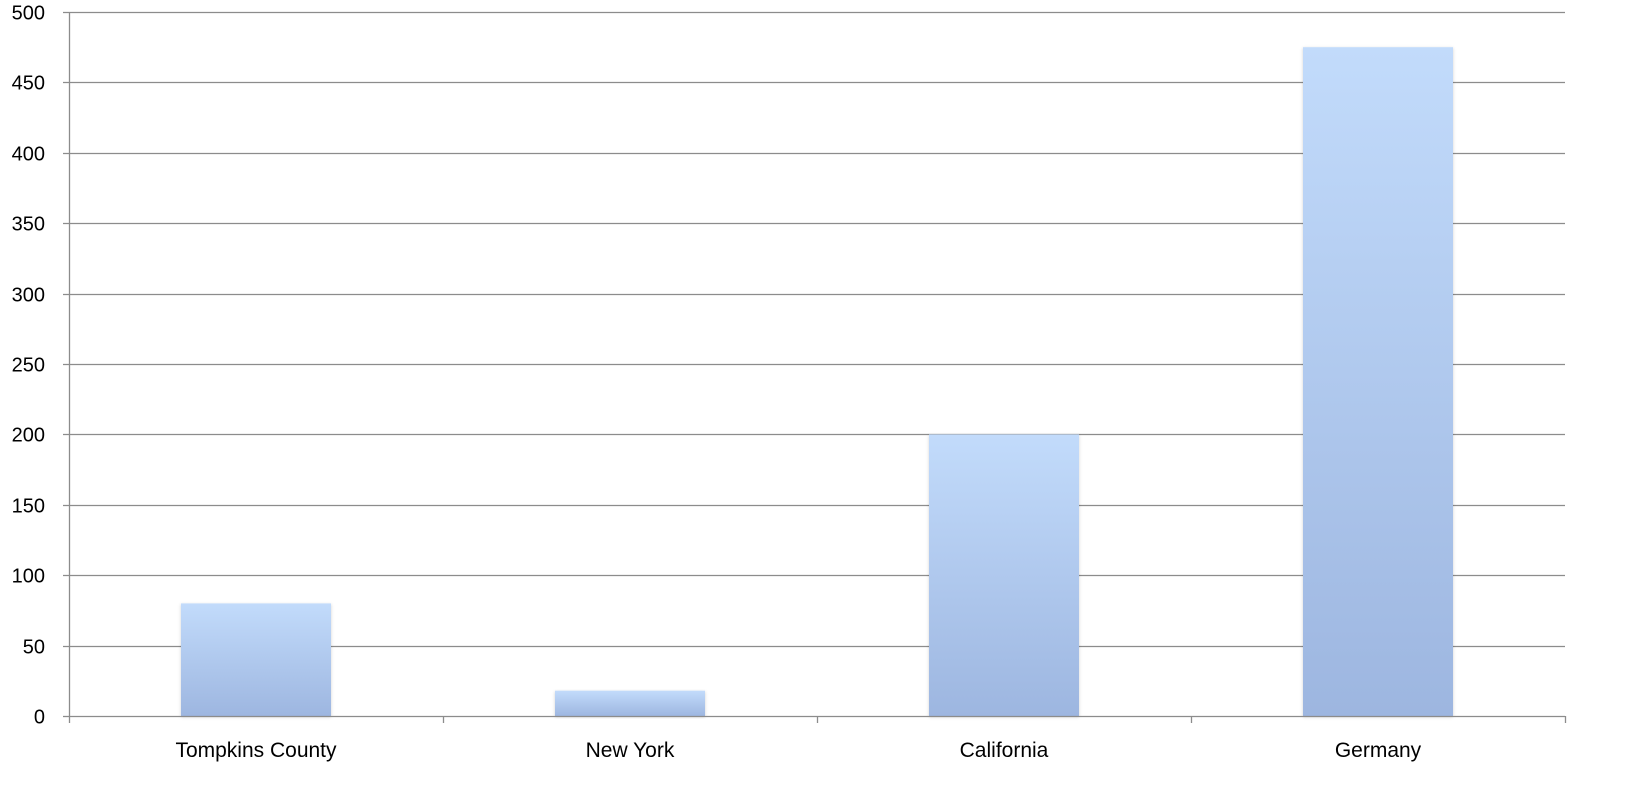 The height and width of the screenshot is (796, 1630). What do you see at coordinates (1004, 750) in the screenshot?
I see `x-tick-label: California` at bounding box center [1004, 750].